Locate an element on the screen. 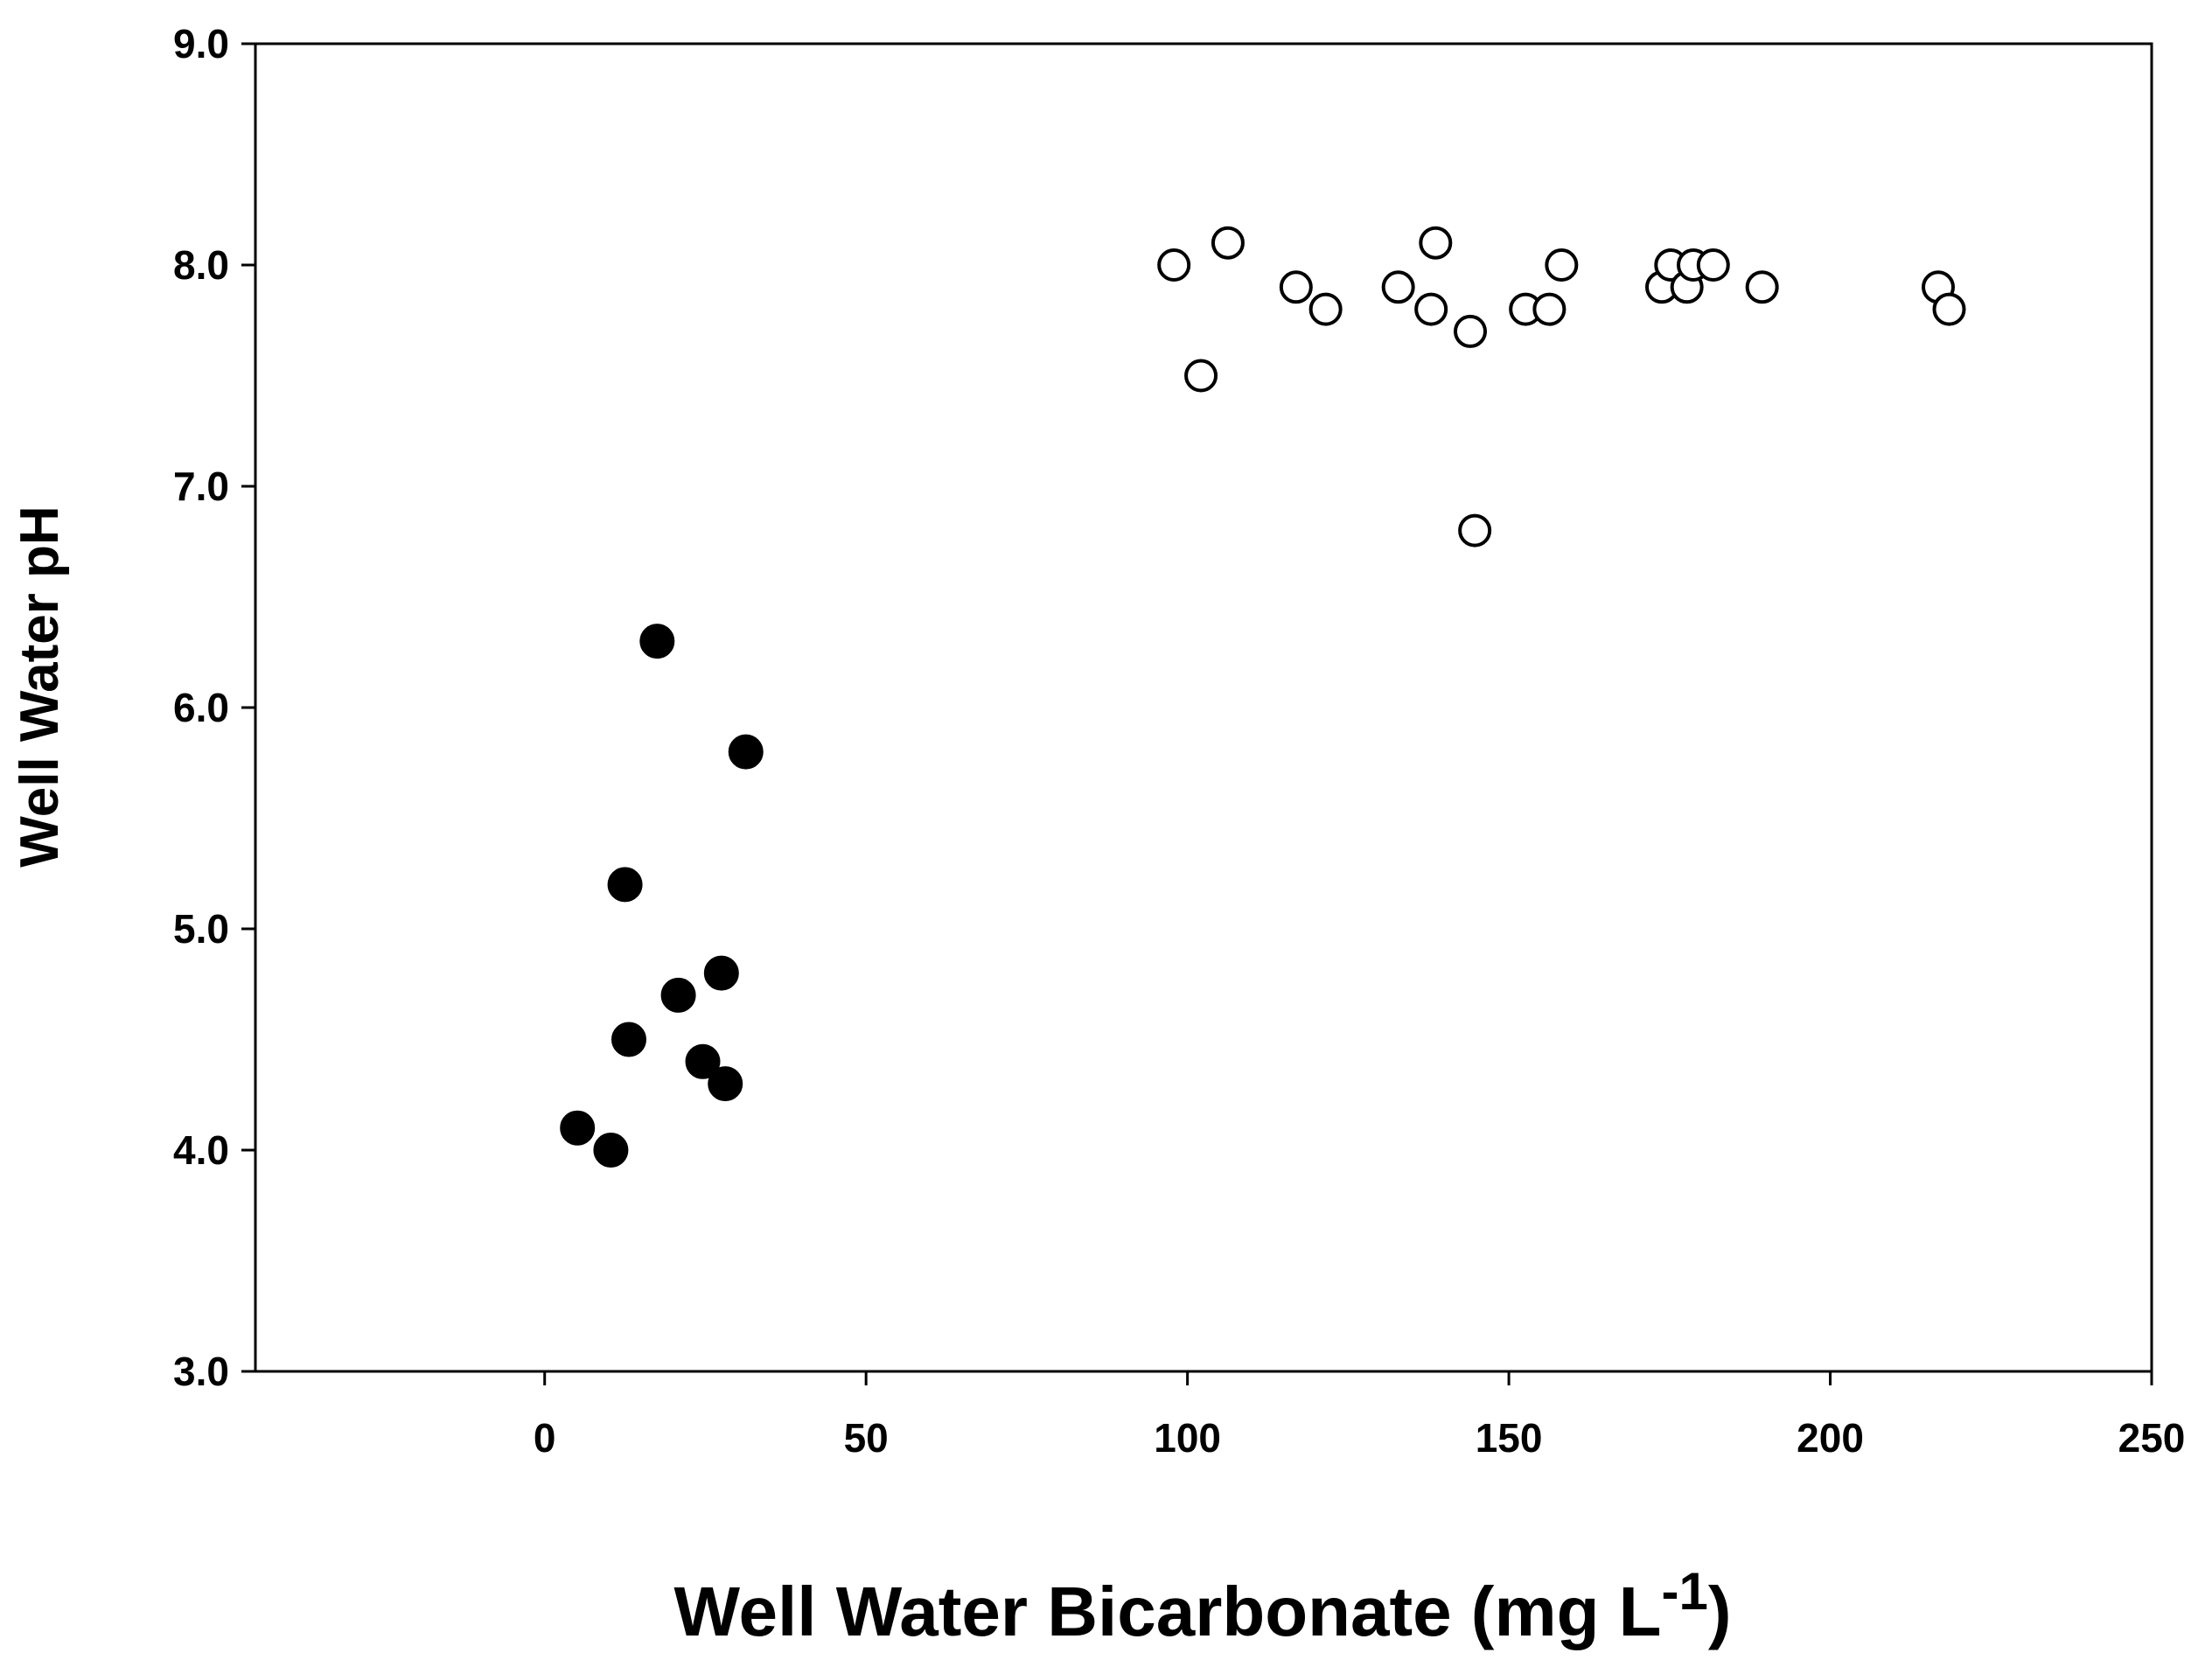 The height and width of the screenshot is (1660, 2212). y-tick-label: 6.0 is located at coordinates (201, 707).